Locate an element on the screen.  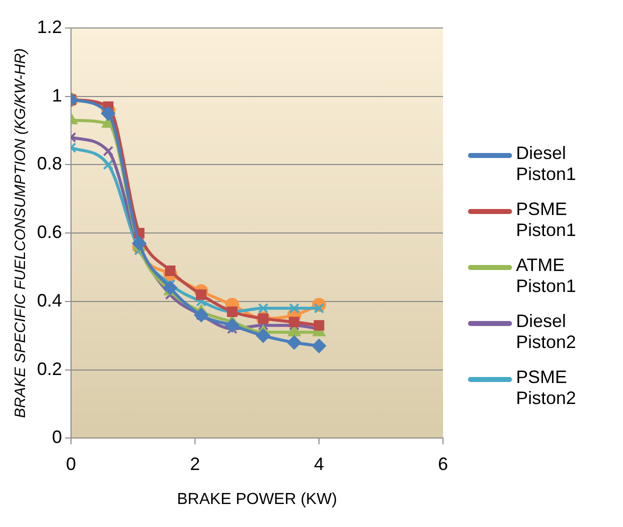
y-tick-label: 0.8 is located at coordinates (49, 164).